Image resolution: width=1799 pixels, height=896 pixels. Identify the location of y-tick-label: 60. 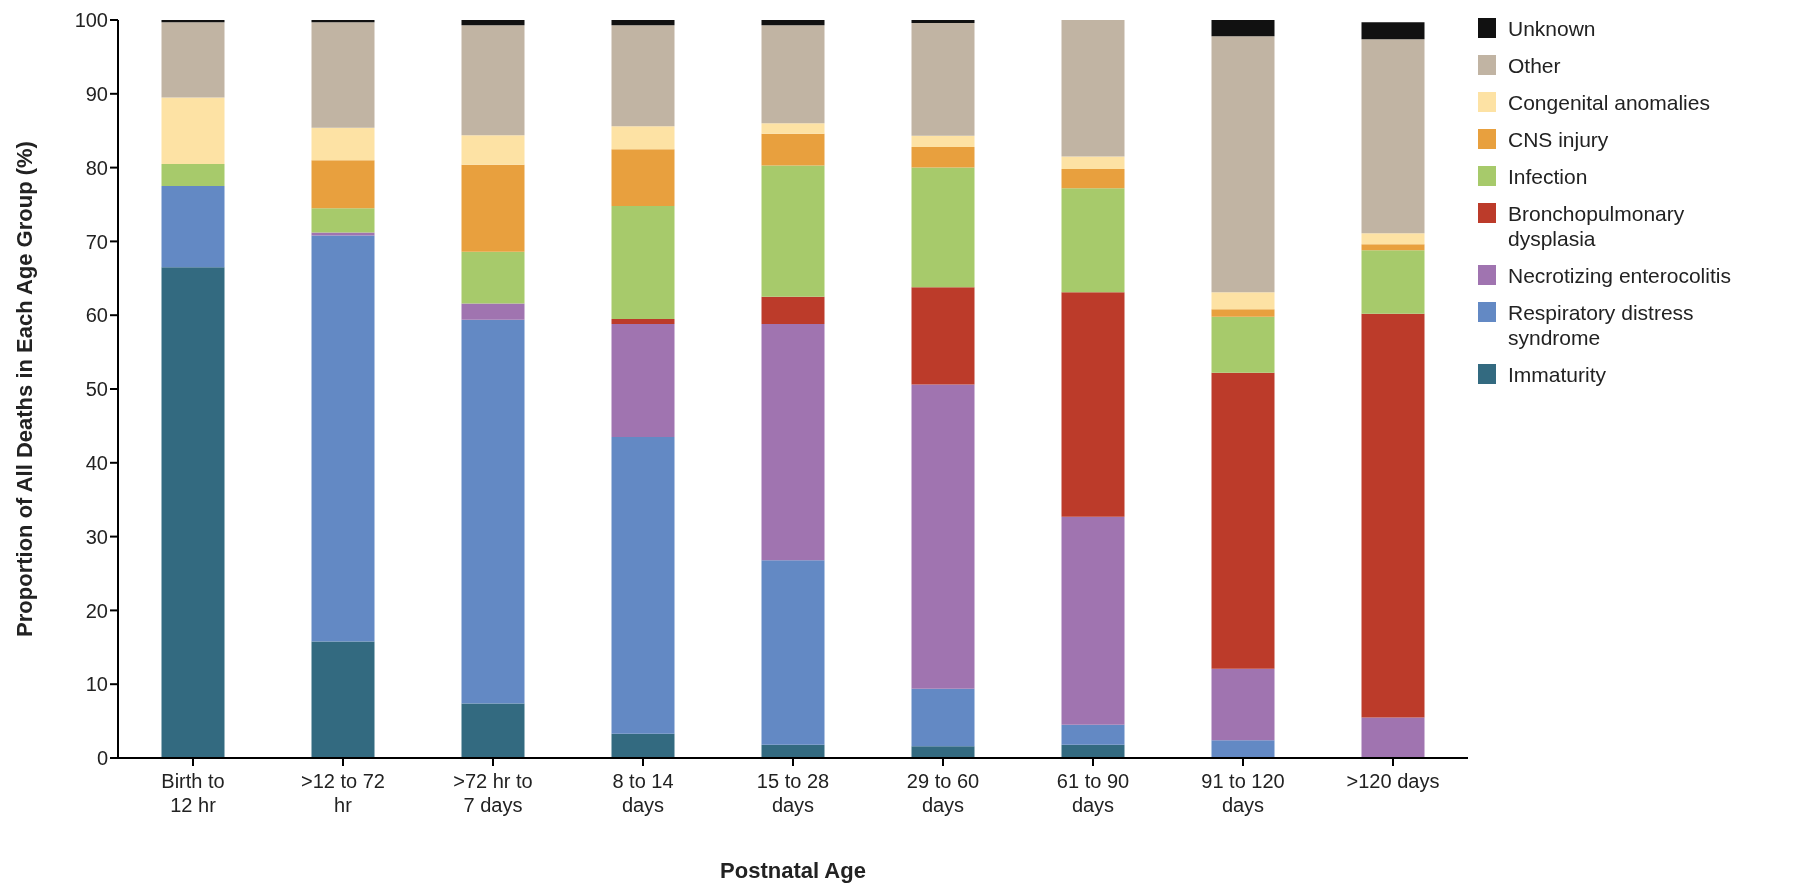
(96, 315).